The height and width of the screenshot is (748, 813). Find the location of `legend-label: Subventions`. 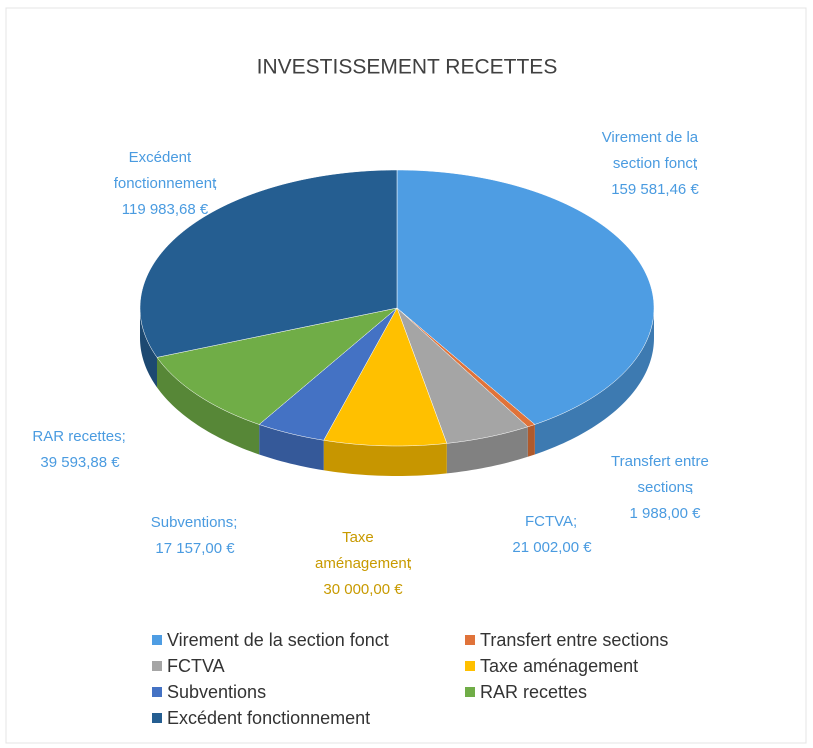

legend-label: Subventions is located at coordinates (216, 692).